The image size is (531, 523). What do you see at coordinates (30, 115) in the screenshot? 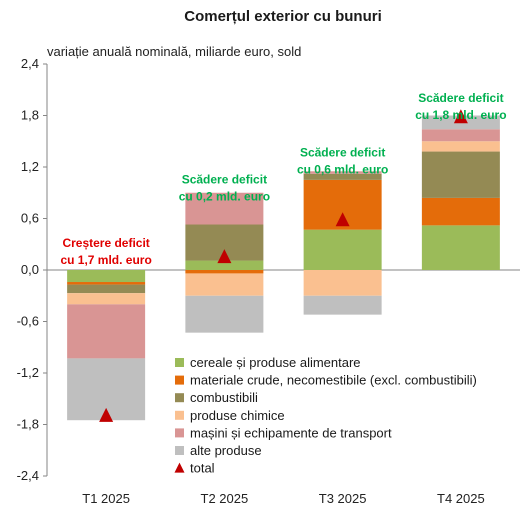
I see `y-tick-label: 1,8` at bounding box center [30, 115].